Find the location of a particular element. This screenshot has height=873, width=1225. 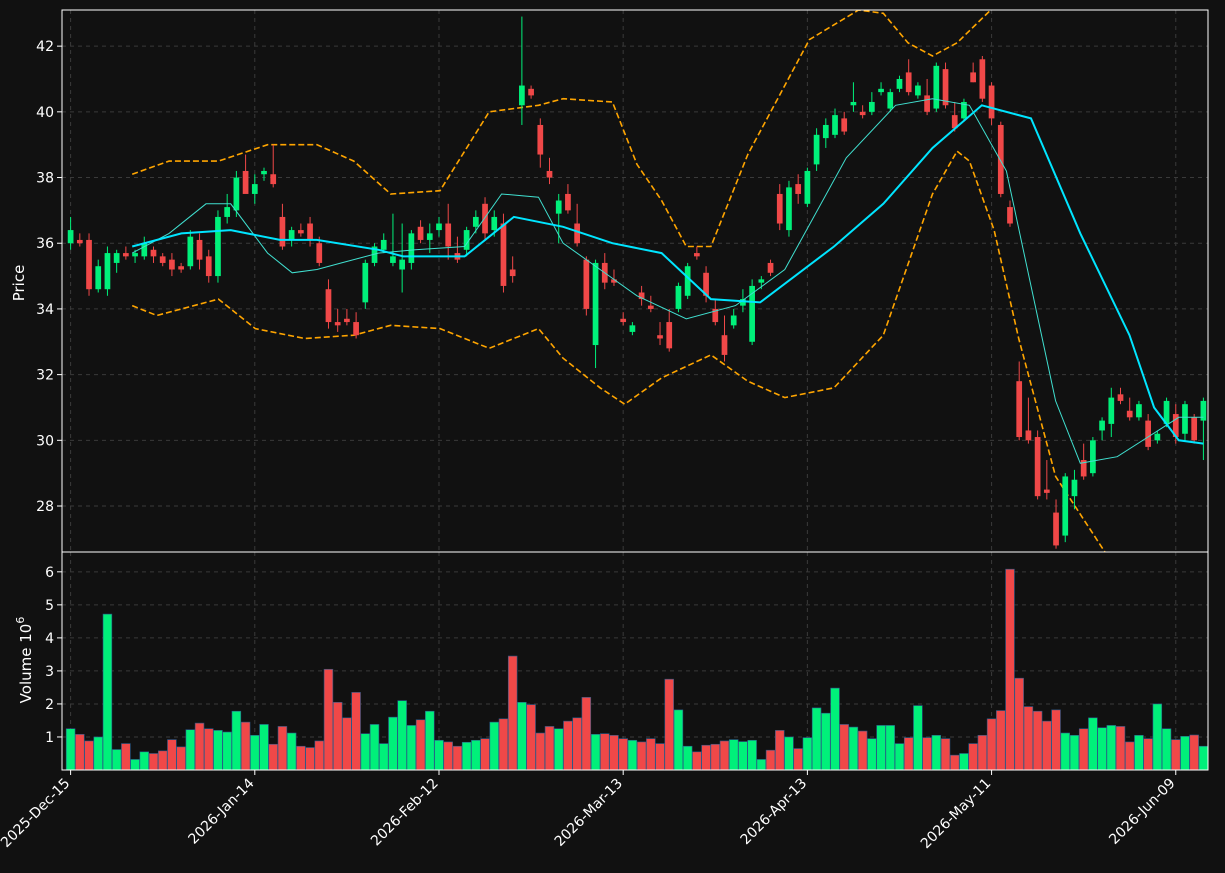

volume-axis-exponent: 6 is located at coordinates (20, 620).